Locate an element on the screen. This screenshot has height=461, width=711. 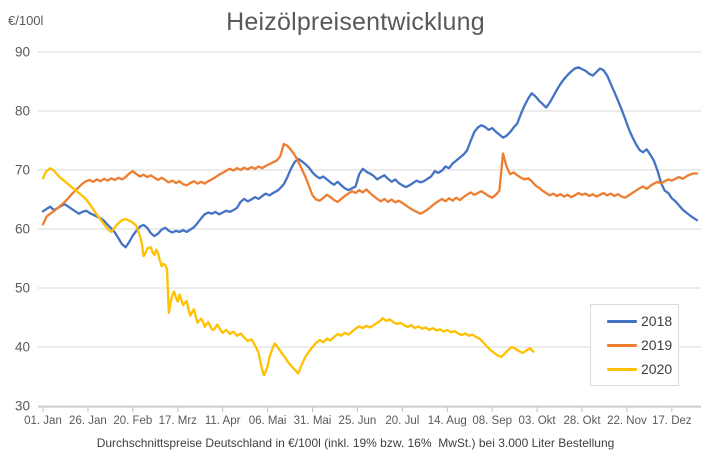
y-tick-label-40: 40 is located at coordinates (22, 347).